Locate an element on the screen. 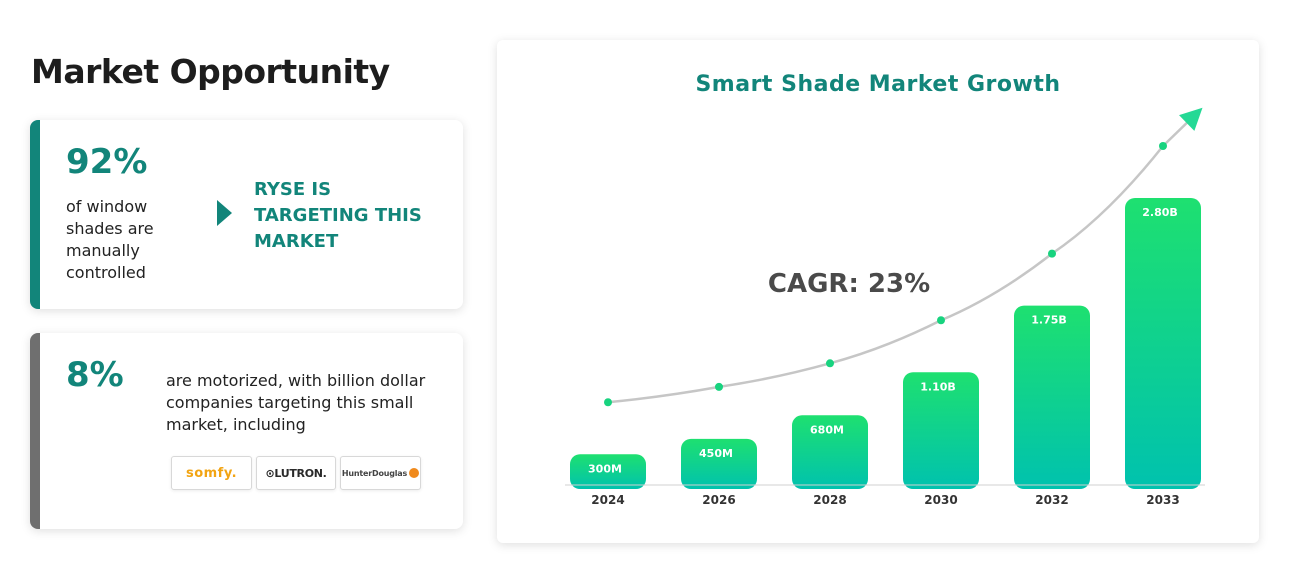  bar-value-label: 300M is located at coordinates (605, 468).